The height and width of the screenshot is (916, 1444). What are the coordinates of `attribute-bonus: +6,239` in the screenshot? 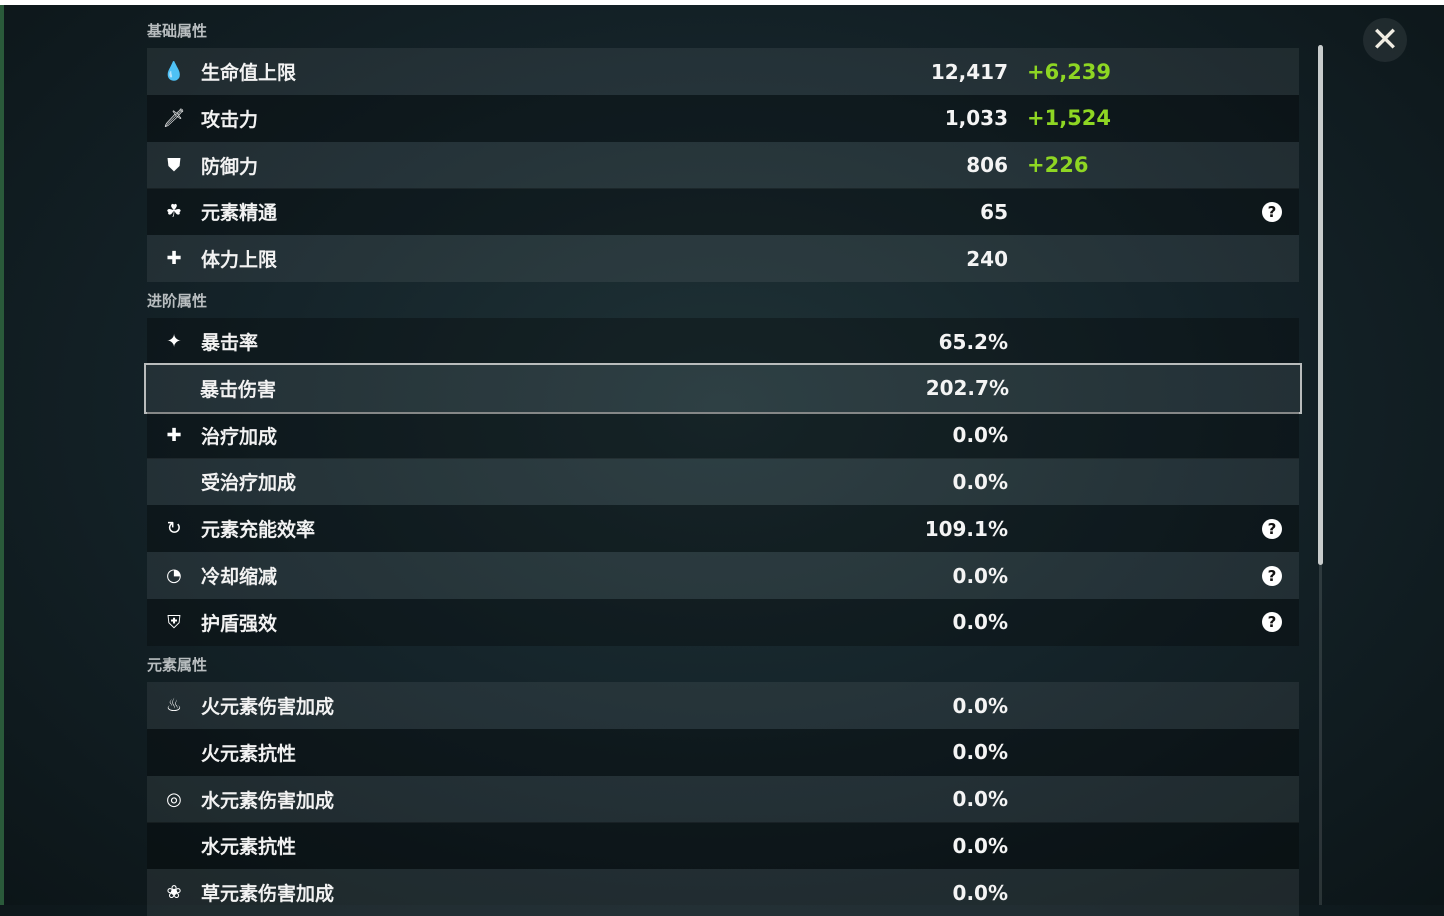 It's located at (1069, 71).